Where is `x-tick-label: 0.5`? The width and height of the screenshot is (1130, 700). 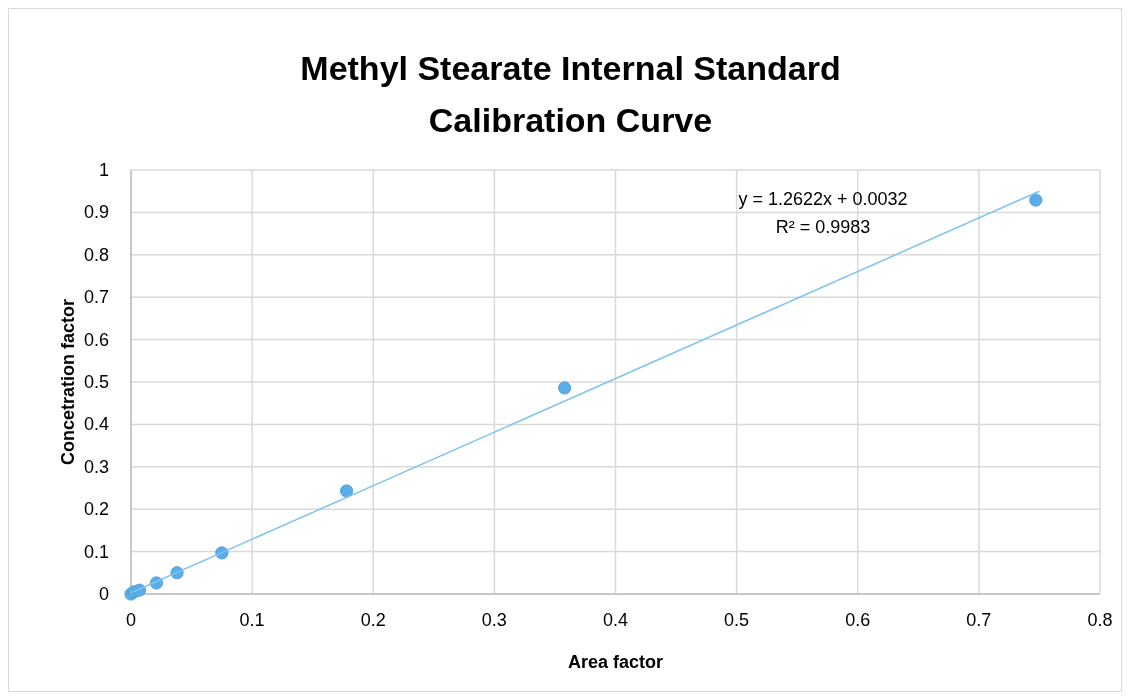 x-tick-label: 0.5 is located at coordinates (737, 620).